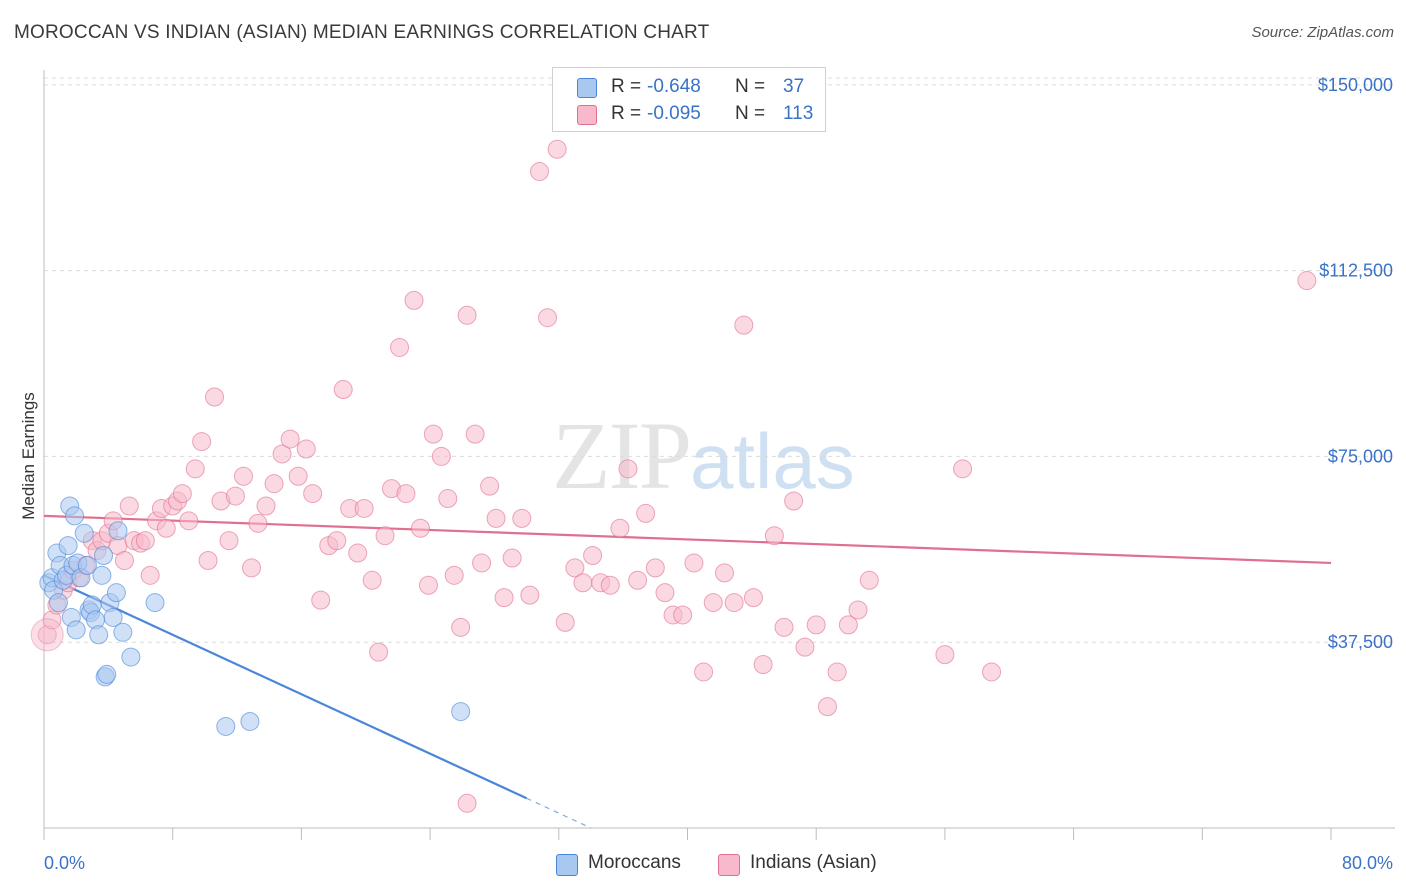 This screenshot has height=892, width=1406. Describe the element at coordinates (1360, 642) in the screenshot. I see `y-tick-label: $37,500` at that location.